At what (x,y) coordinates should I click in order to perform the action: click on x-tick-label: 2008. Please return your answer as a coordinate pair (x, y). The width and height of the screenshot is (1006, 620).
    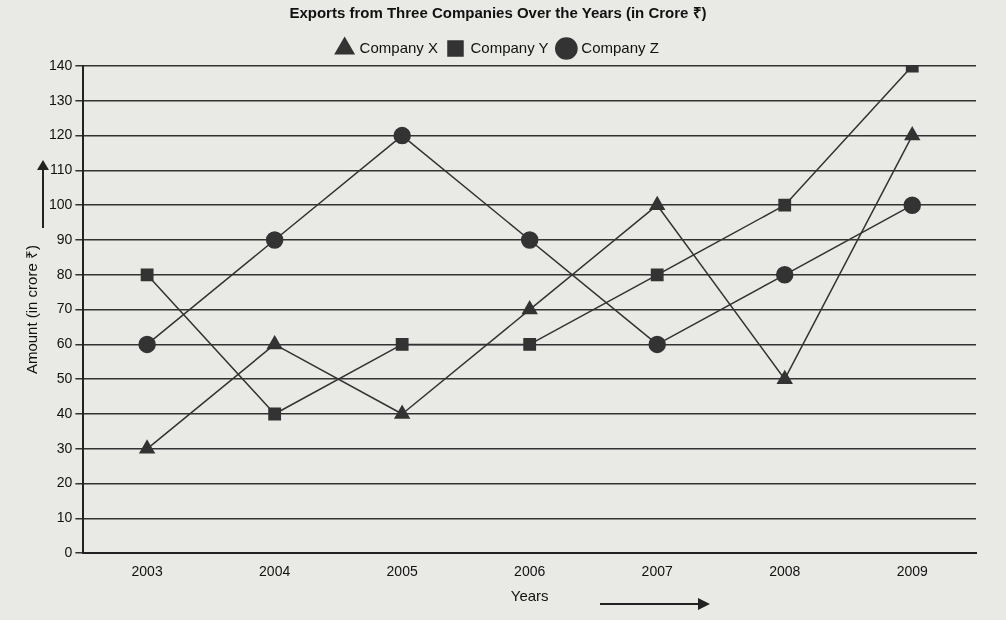
    Looking at the image, I should click on (785, 571).